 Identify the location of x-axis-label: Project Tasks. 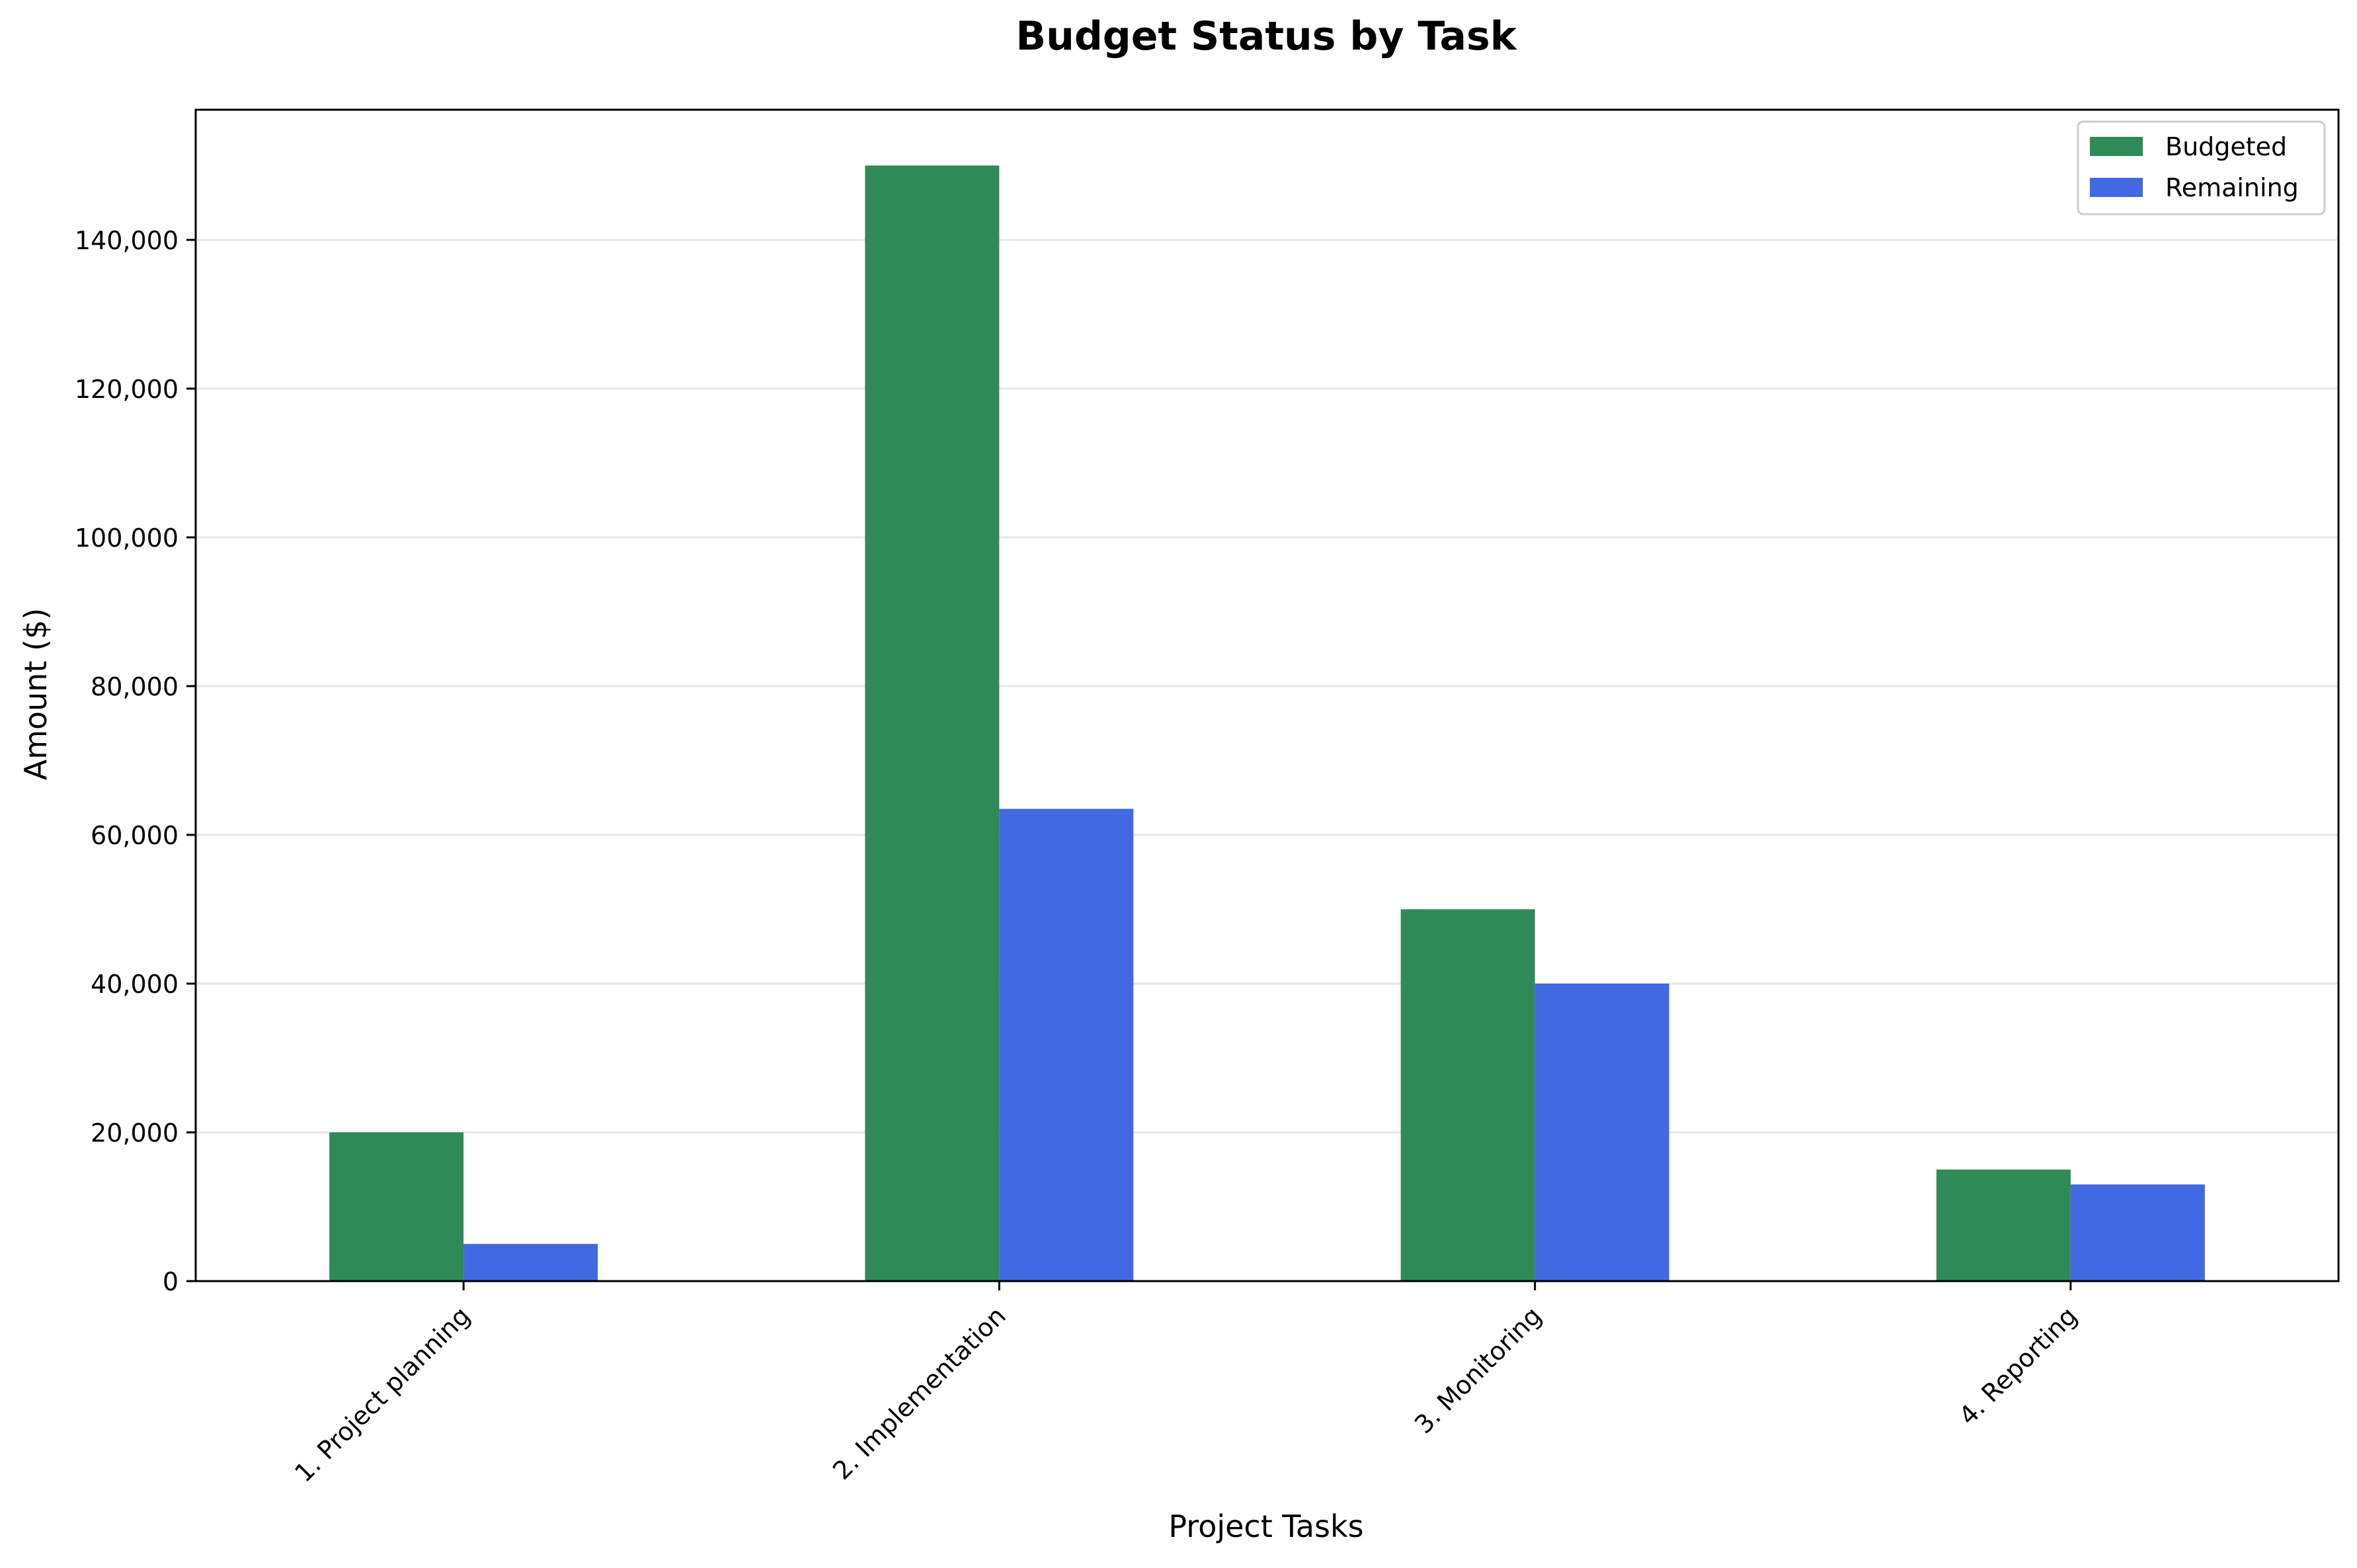
(1265, 1526).